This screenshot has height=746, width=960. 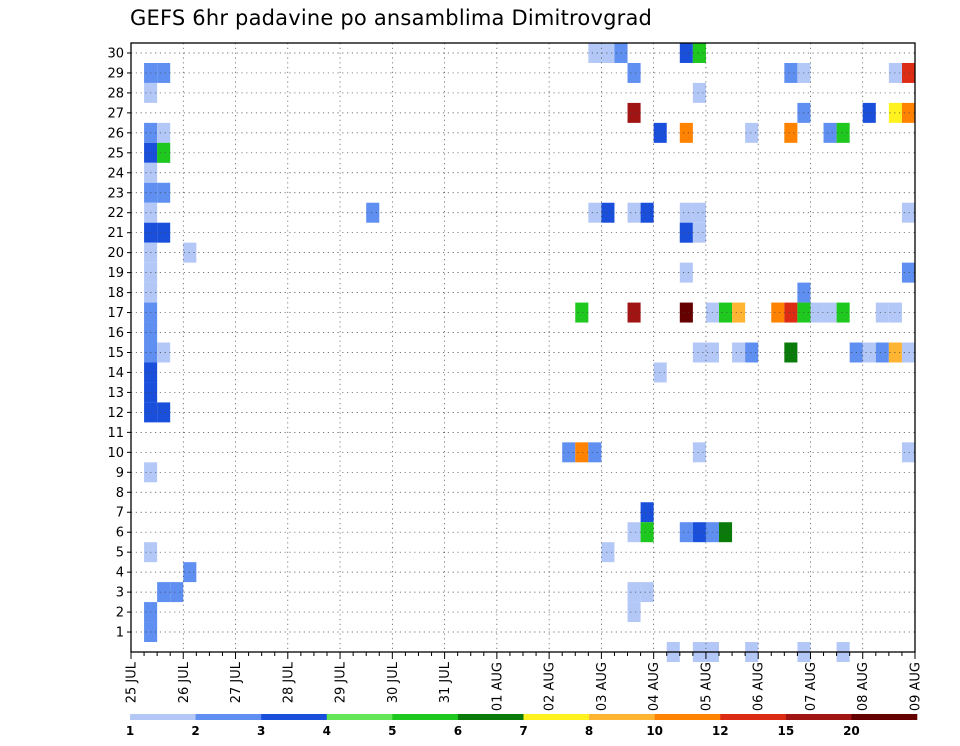 What do you see at coordinates (236, 682) in the screenshot?
I see `x-tick-label: 27 JUL` at bounding box center [236, 682].